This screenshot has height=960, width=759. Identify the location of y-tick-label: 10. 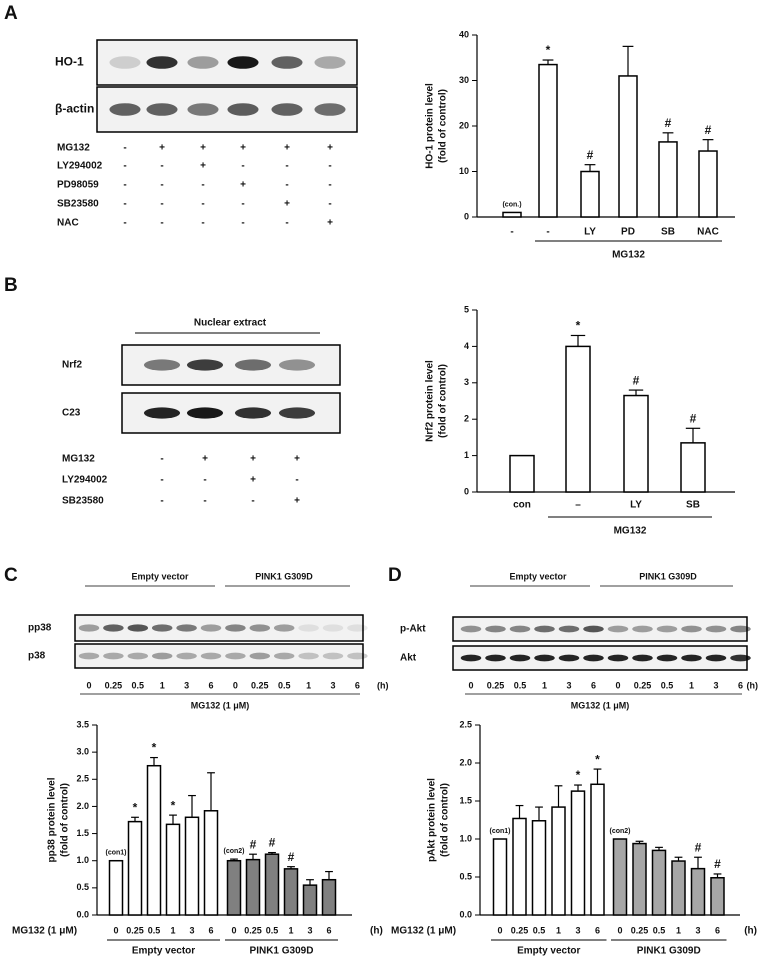
(464, 171).